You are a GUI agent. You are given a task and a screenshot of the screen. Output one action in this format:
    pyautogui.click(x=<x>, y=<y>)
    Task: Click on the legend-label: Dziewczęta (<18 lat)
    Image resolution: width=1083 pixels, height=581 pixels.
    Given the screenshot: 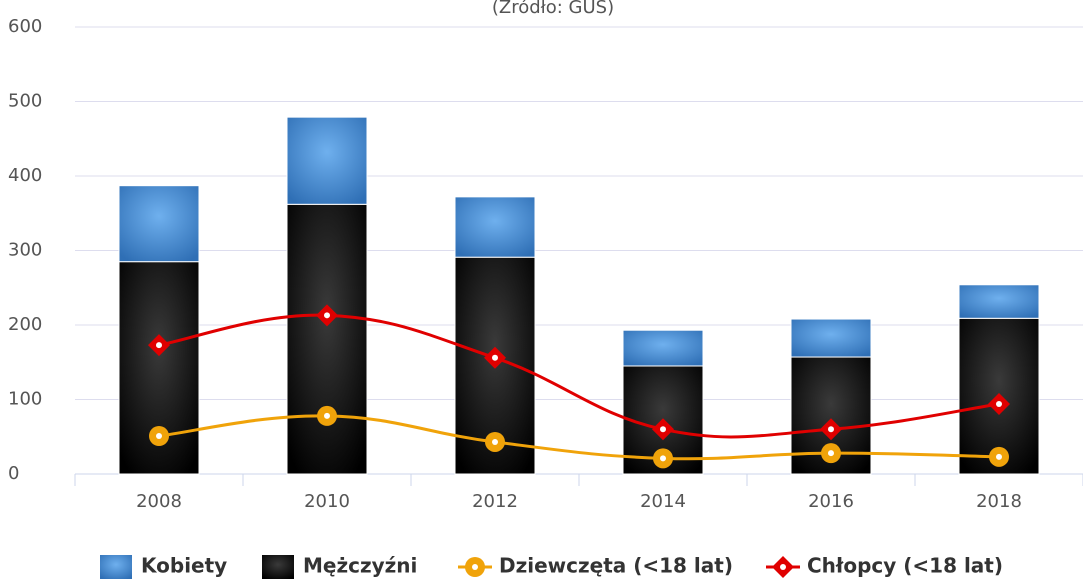 What is the action you would take?
    pyautogui.click(x=616, y=566)
    